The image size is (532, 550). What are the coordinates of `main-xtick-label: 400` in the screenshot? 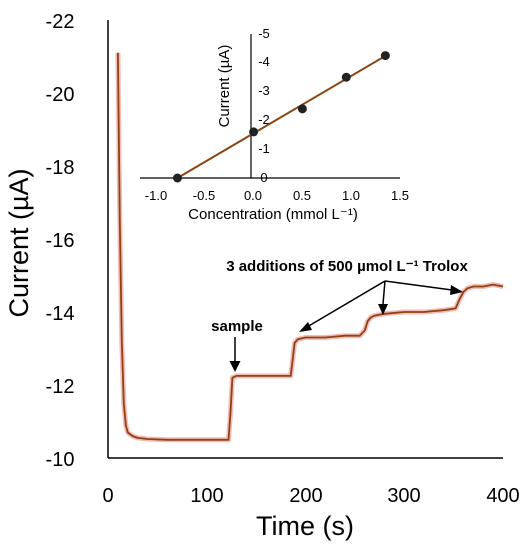 It's located at (502, 496).